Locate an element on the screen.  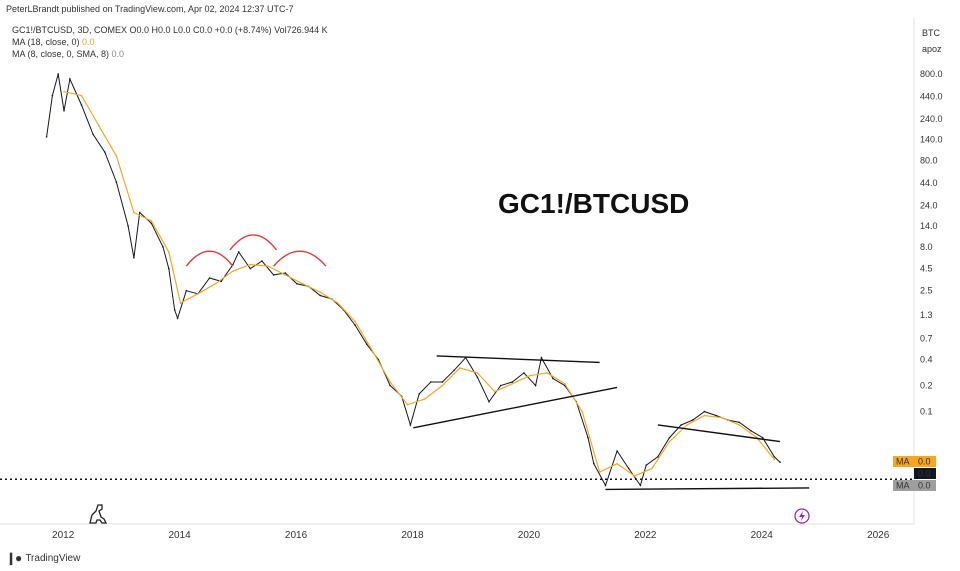
y-tick-label: 240.0 is located at coordinates (931, 119).